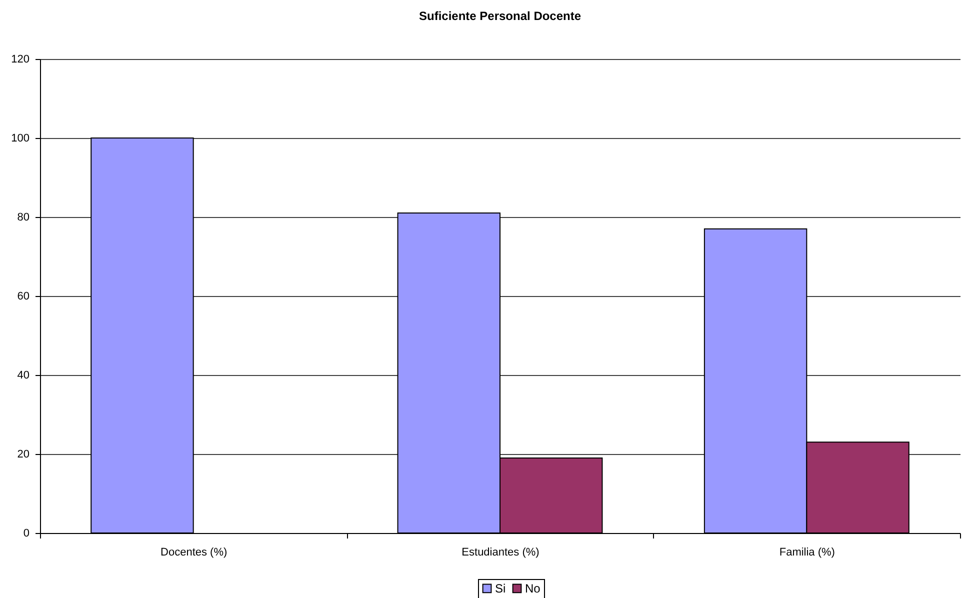 The height and width of the screenshot is (598, 980). I want to click on y-tick-label: 60, so click(23, 296).